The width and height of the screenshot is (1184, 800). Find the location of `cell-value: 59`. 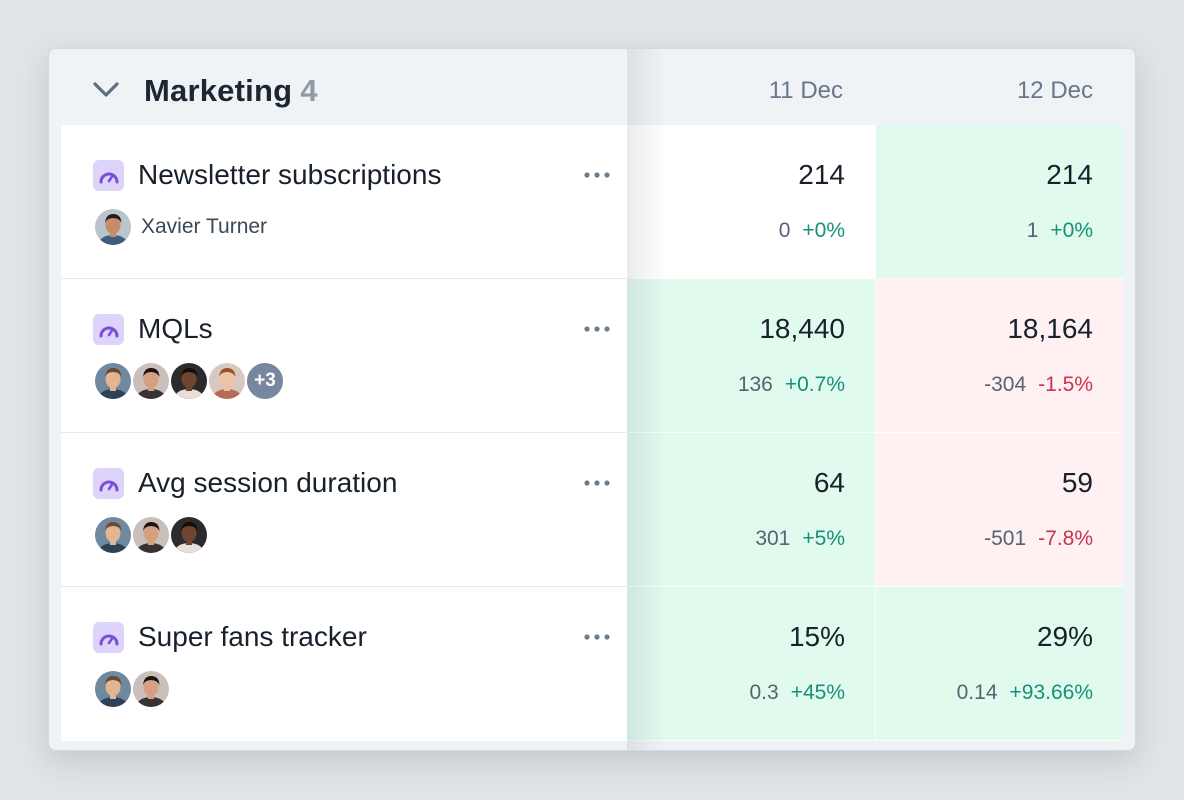

cell-value: 59 is located at coordinates (1077, 482).